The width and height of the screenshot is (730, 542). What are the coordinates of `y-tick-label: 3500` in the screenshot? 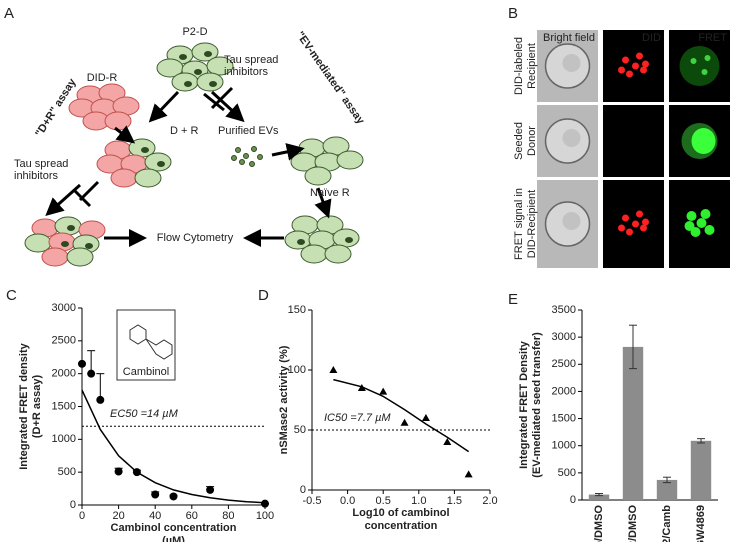 It's located at (564, 310).